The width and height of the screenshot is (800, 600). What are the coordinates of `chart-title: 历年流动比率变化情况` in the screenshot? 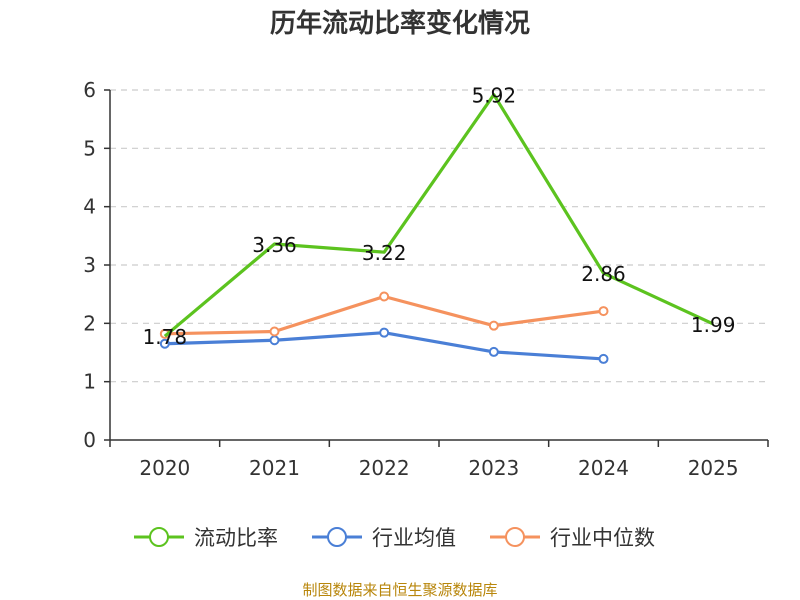 It's located at (400, 23).